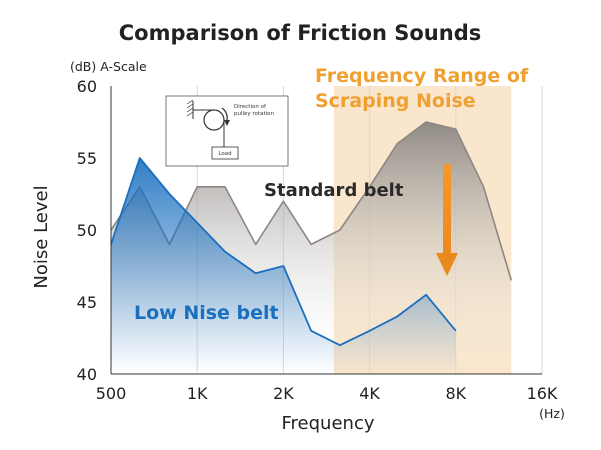 This screenshot has width=601, height=450. Describe the element at coordinates (328, 423) in the screenshot. I see `x-axis-label: Frequency` at that location.